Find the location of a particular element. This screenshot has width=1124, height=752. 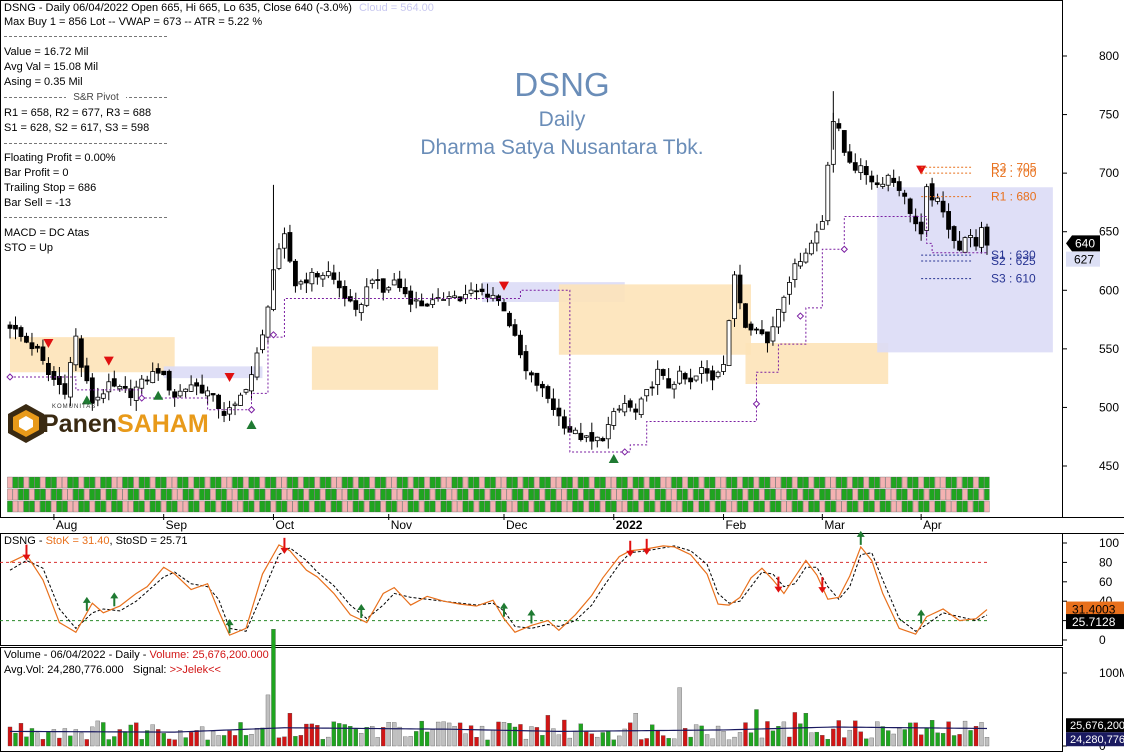

divider is located at coordinates (85, 36).